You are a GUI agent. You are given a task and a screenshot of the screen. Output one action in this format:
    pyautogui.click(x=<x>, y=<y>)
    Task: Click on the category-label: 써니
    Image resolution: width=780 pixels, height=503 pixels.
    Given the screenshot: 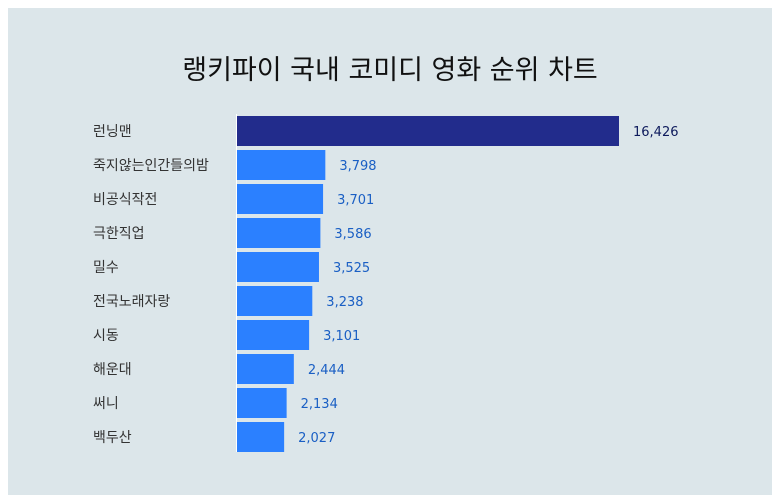 What is the action you would take?
    pyautogui.click(x=106, y=404)
    